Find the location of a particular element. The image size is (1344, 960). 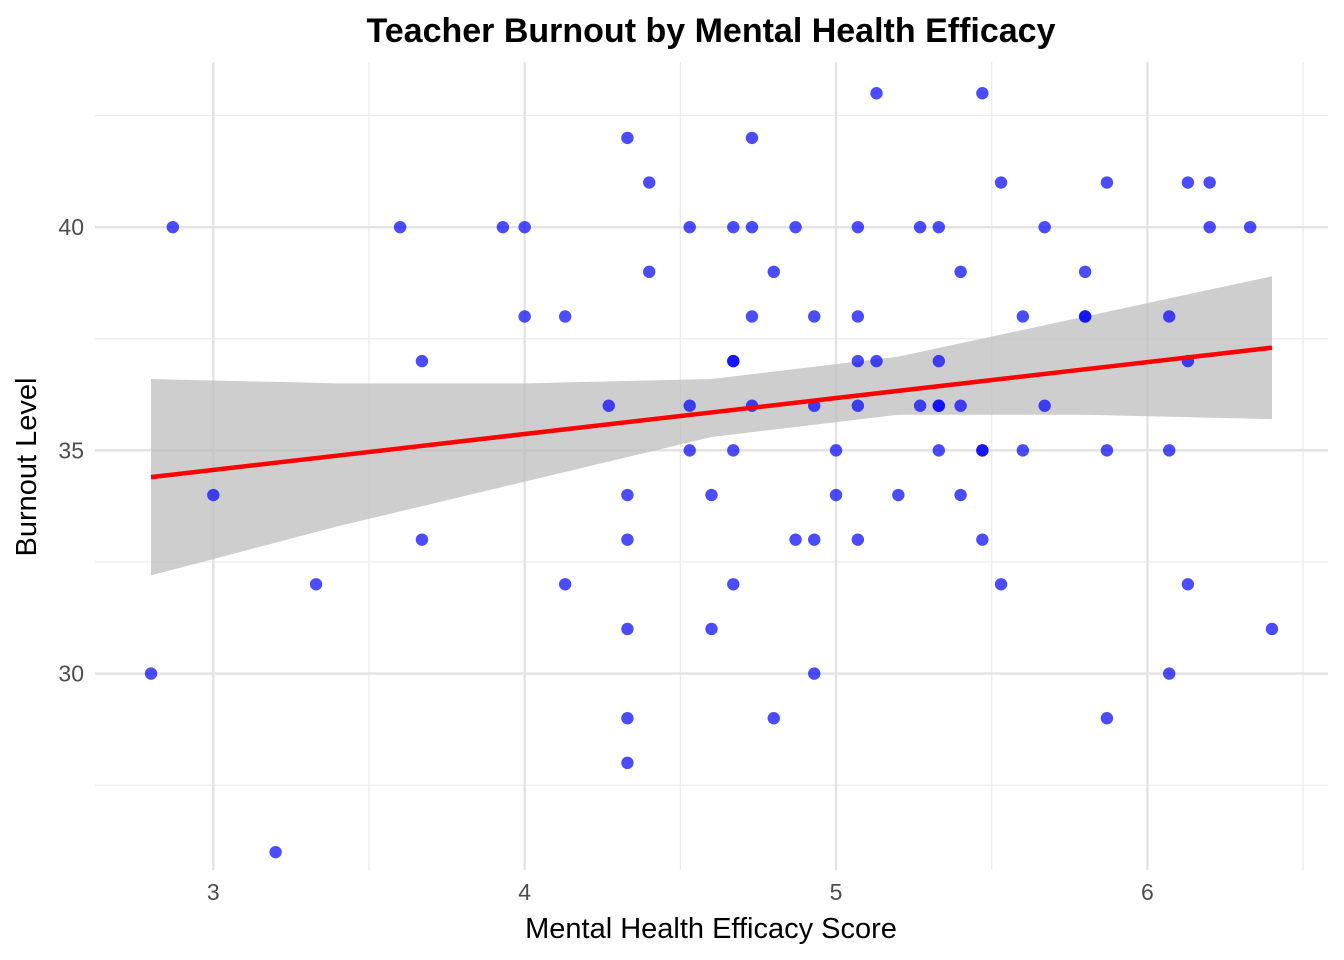

x-tick-label: 5 is located at coordinates (836, 892).